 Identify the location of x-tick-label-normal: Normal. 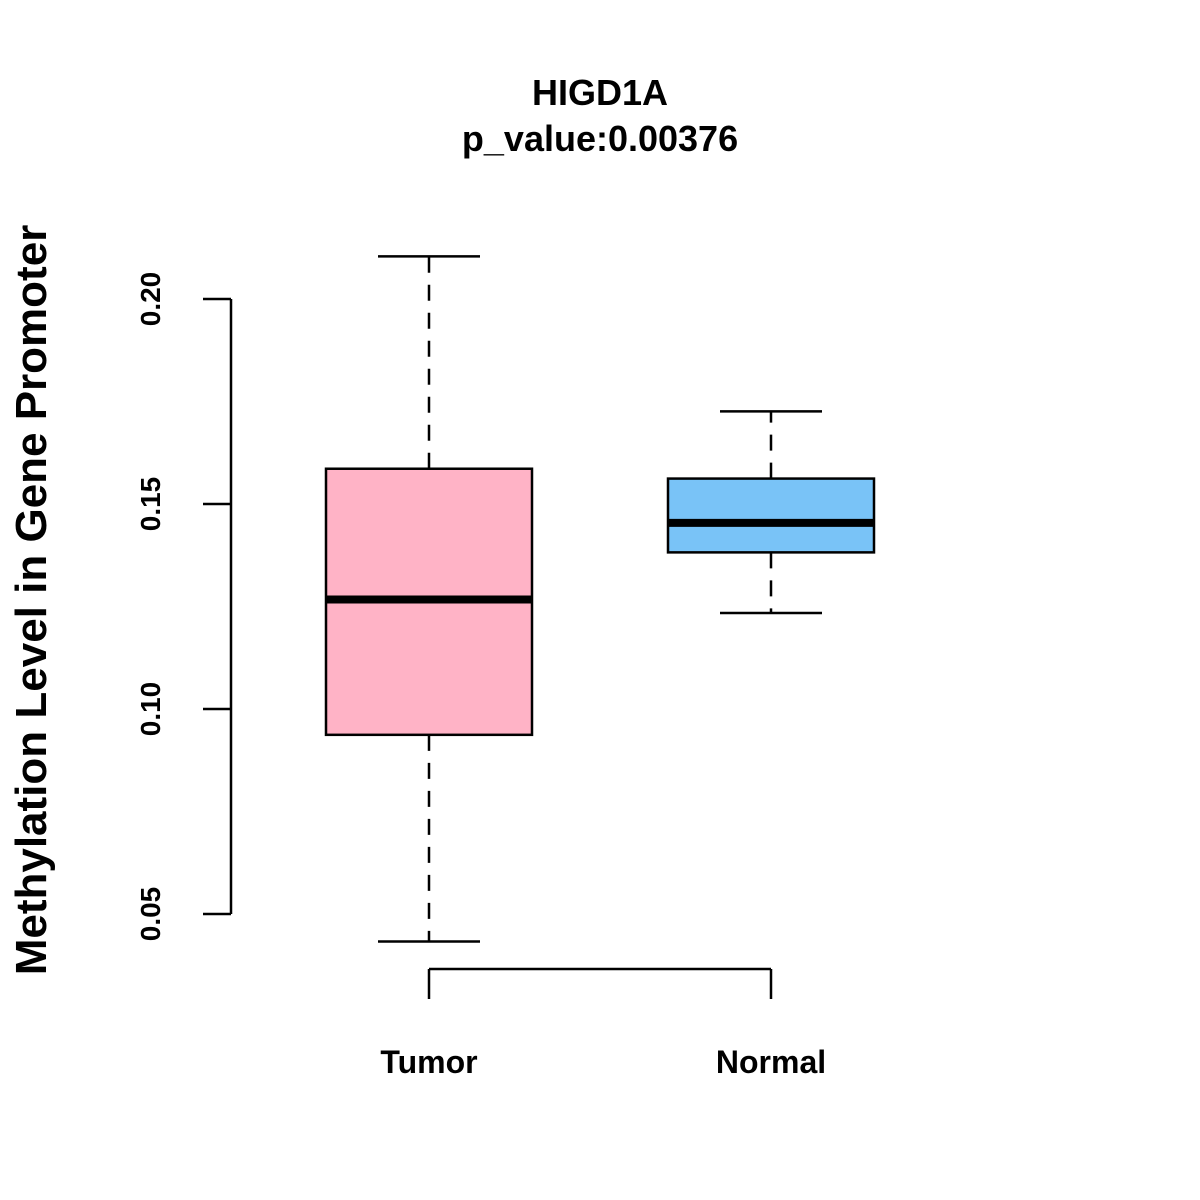
(771, 1062).